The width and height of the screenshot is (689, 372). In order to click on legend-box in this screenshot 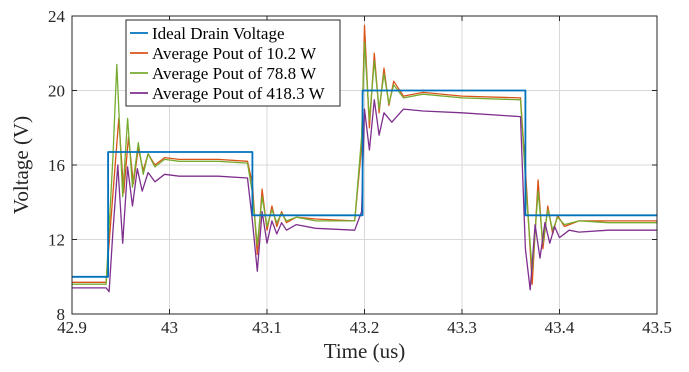, I will do `click(233, 63)`.